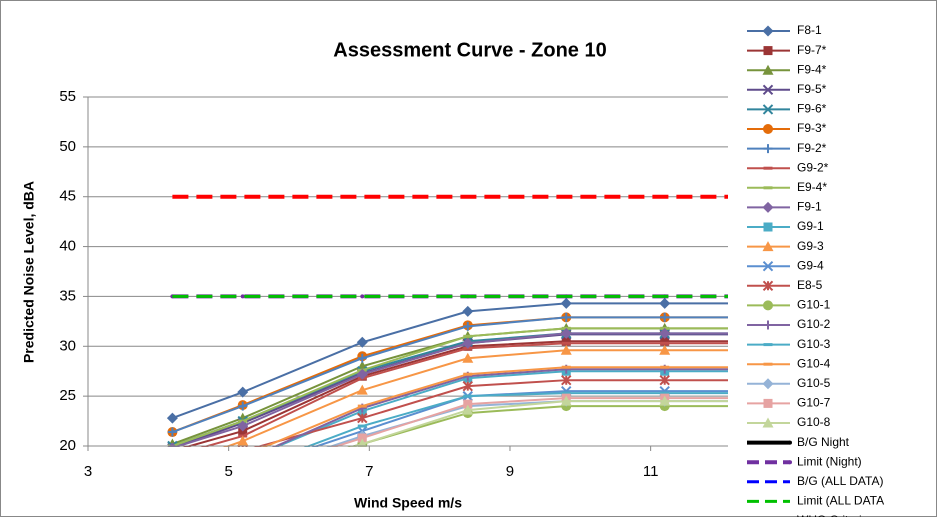 The image size is (937, 522). What do you see at coordinates (785, 246) in the screenshot?
I see `legend-item: G9-3` at bounding box center [785, 246].